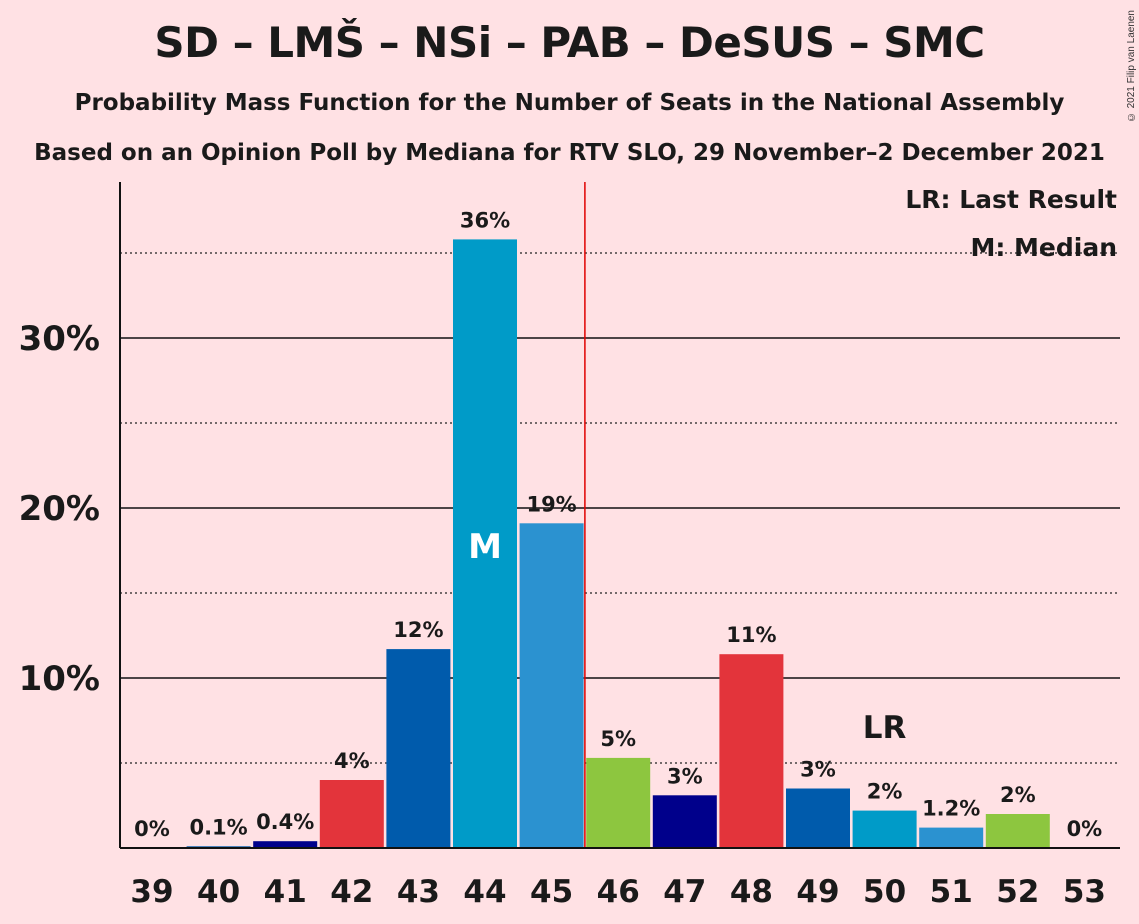 Image resolution: width=1139 pixels, height=924 pixels. Describe the element at coordinates (684, 892) in the screenshot. I see `x-tick-label: 47` at that location.